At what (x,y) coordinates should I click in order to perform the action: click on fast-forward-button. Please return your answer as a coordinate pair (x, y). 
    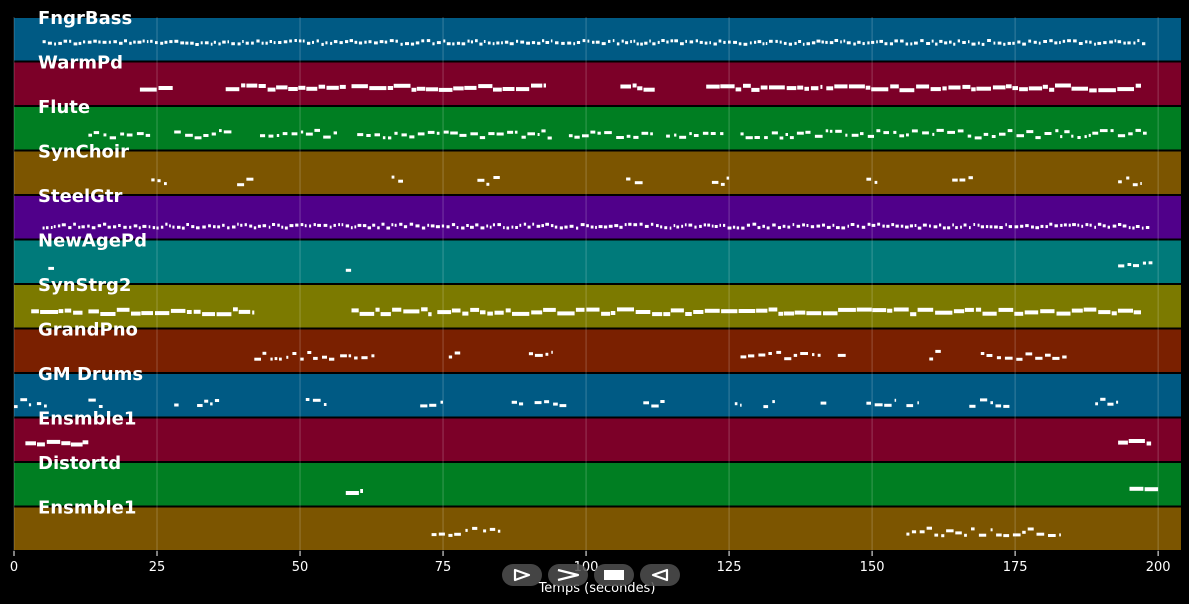
    Looking at the image, I should click on (568, 575).